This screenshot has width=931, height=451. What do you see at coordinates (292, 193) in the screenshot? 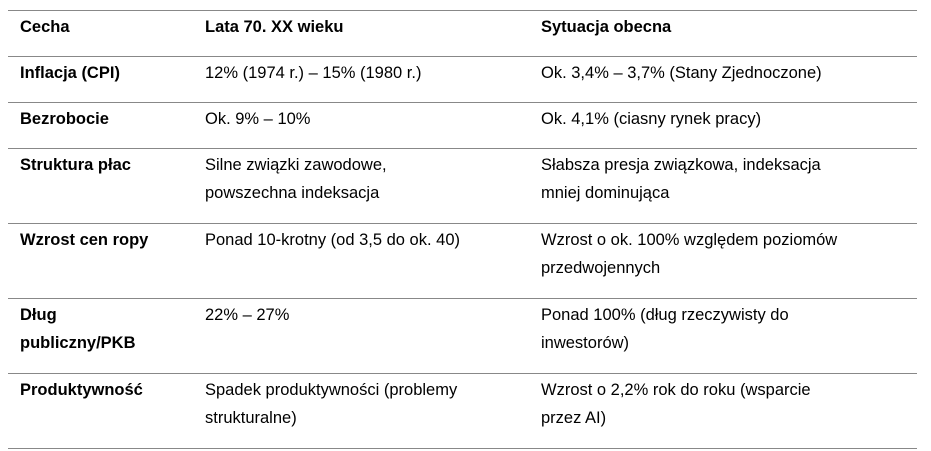
I see `cell-line: powszechna indeksacja` at bounding box center [292, 193].